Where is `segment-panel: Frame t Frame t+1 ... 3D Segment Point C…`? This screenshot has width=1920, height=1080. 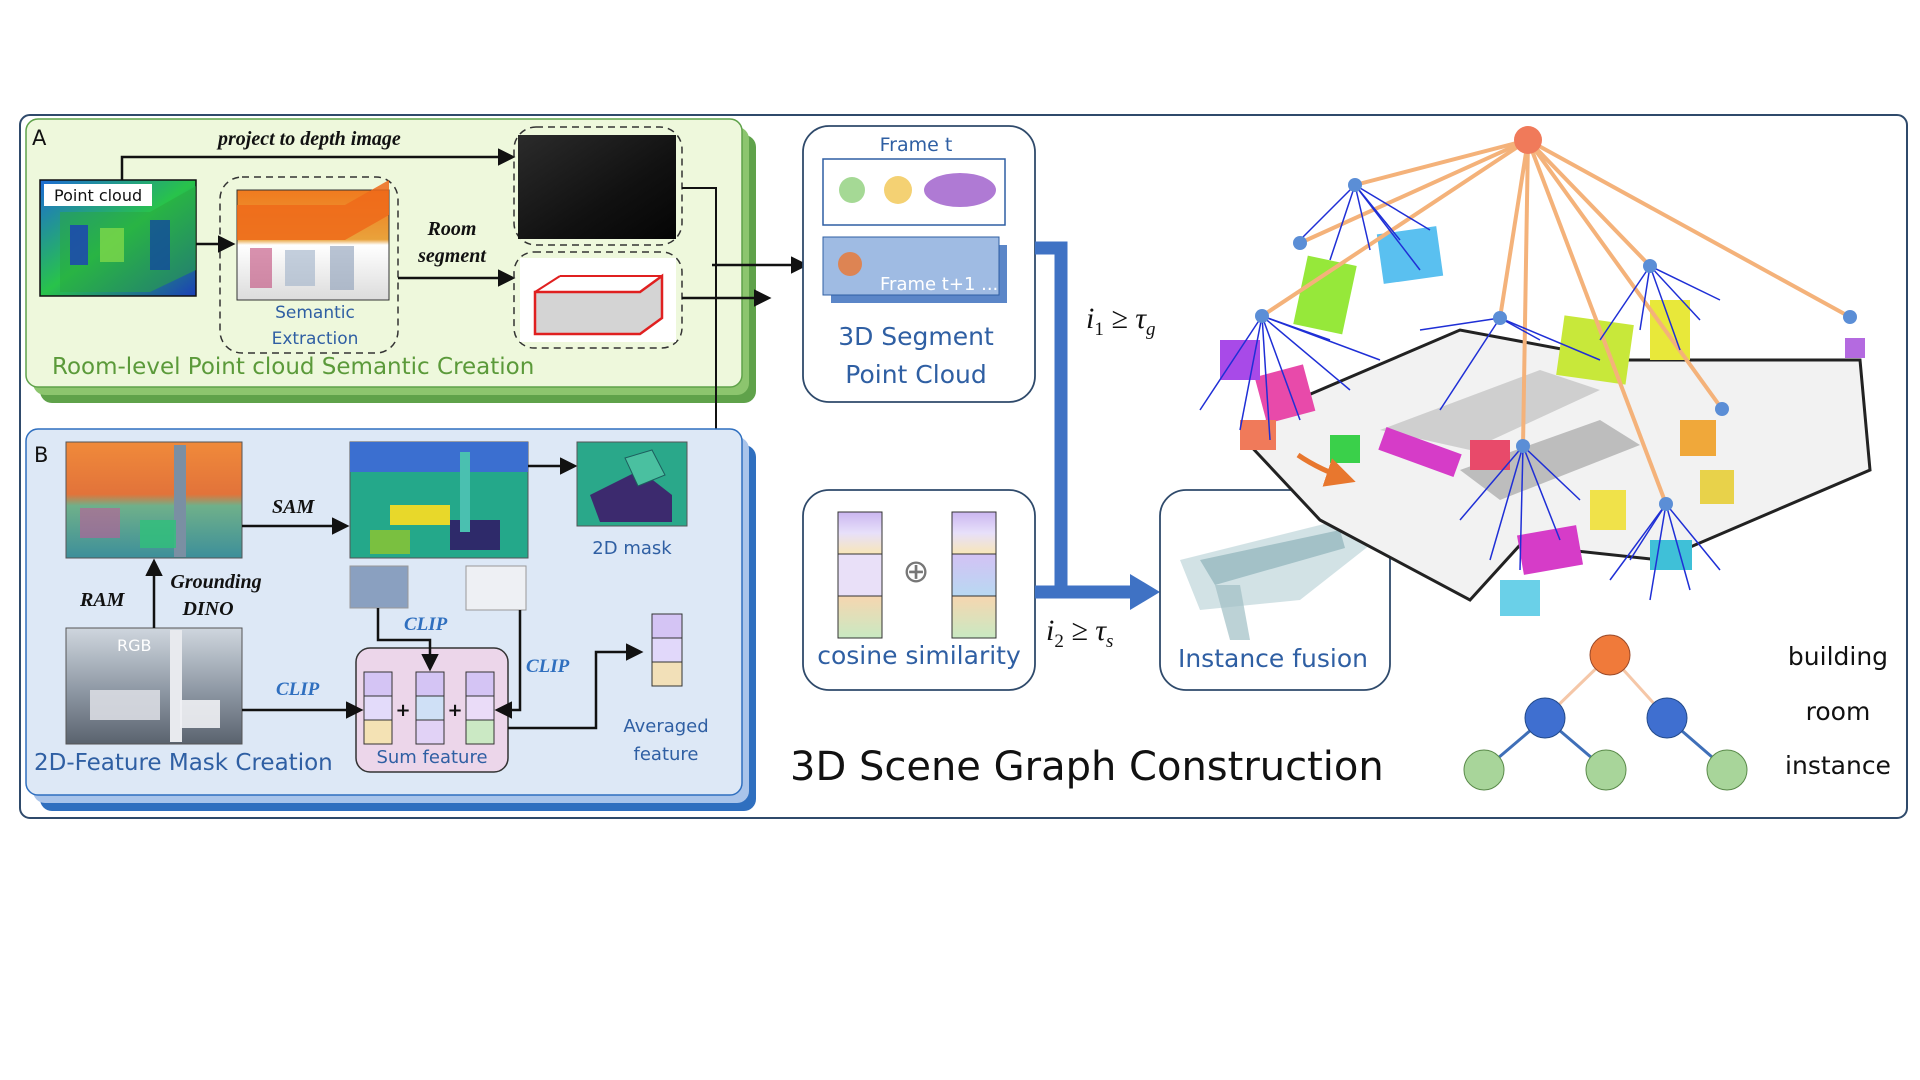 segment-panel: Frame t Frame t+1 ... 3D Segment Point C… is located at coordinates (919, 264).